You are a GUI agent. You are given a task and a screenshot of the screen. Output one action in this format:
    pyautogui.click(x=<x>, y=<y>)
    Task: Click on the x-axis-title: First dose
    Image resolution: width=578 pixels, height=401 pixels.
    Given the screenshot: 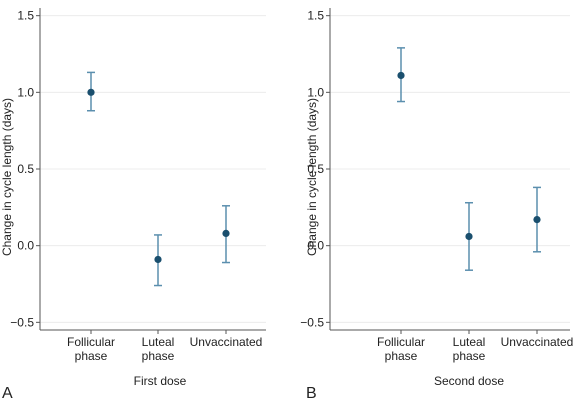 What is the action you would take?
    pyautogui.click(x=160, y=381)
    